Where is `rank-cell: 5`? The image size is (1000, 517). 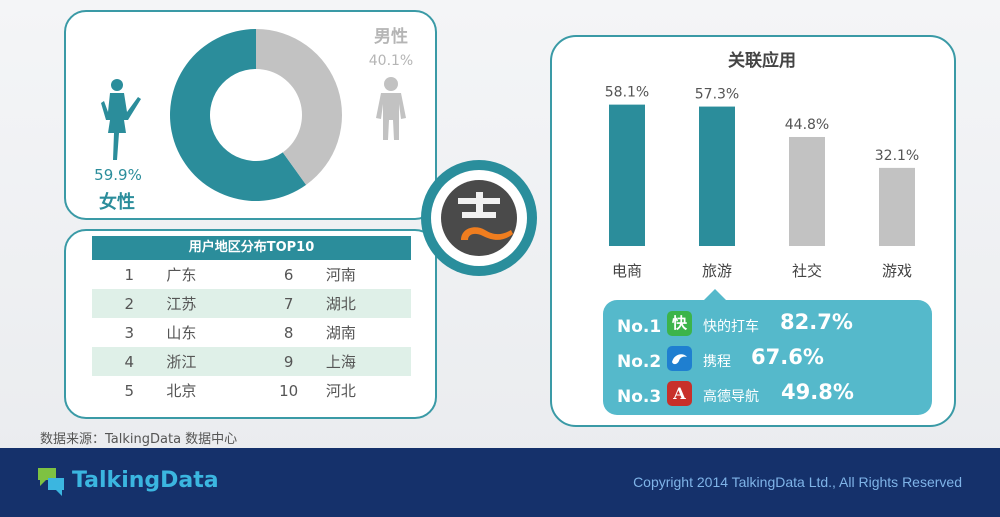 rank-cell: 5 is located at coordinates (129, 390).